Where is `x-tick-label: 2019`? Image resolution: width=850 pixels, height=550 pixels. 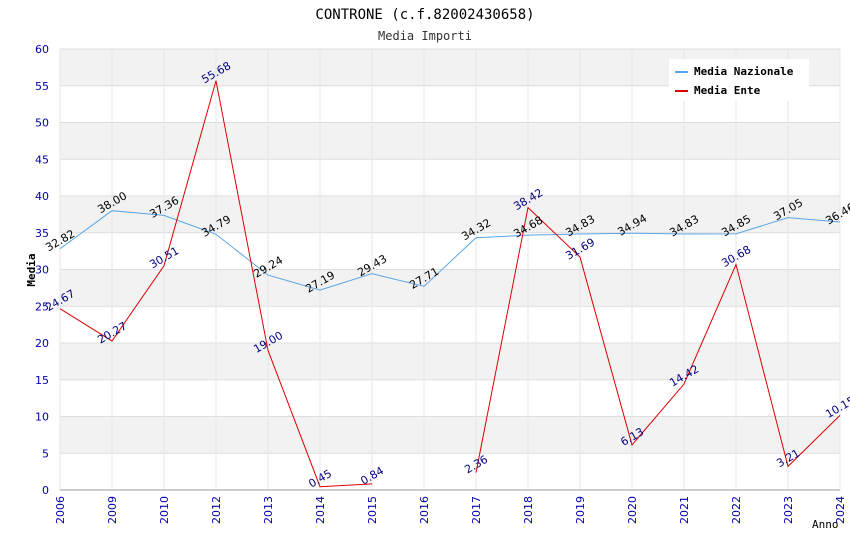
x-tick-label: 2019 is located at coordinates (580, 510).